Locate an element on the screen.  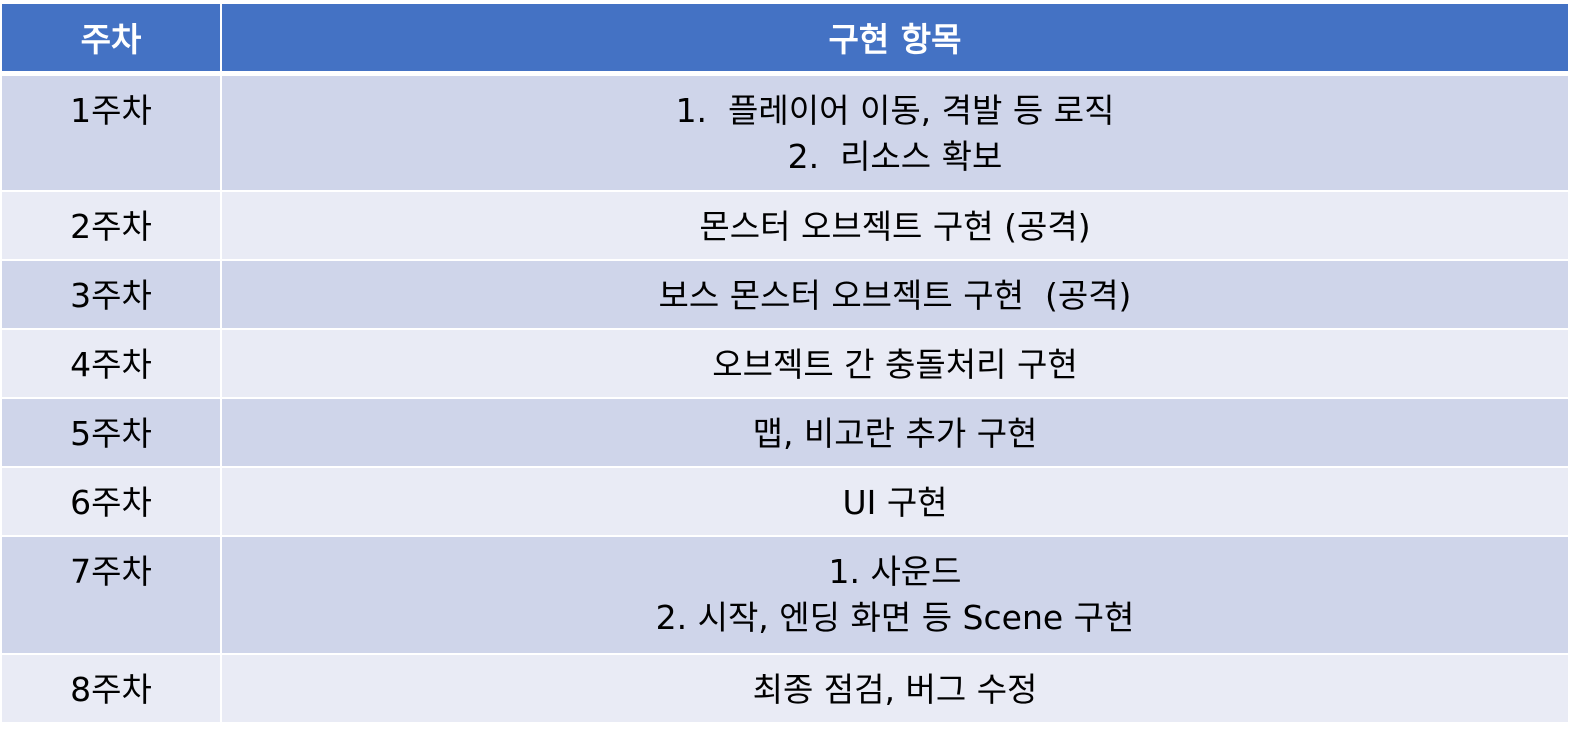
item-cell: 최종 점검, 버그 수정 is located at coordinates (895, 688).